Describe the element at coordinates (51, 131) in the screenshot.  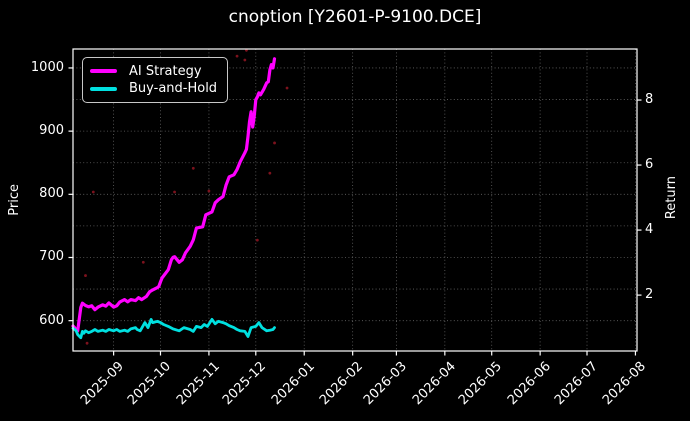
I see `price-tick-label: 900` at that location.